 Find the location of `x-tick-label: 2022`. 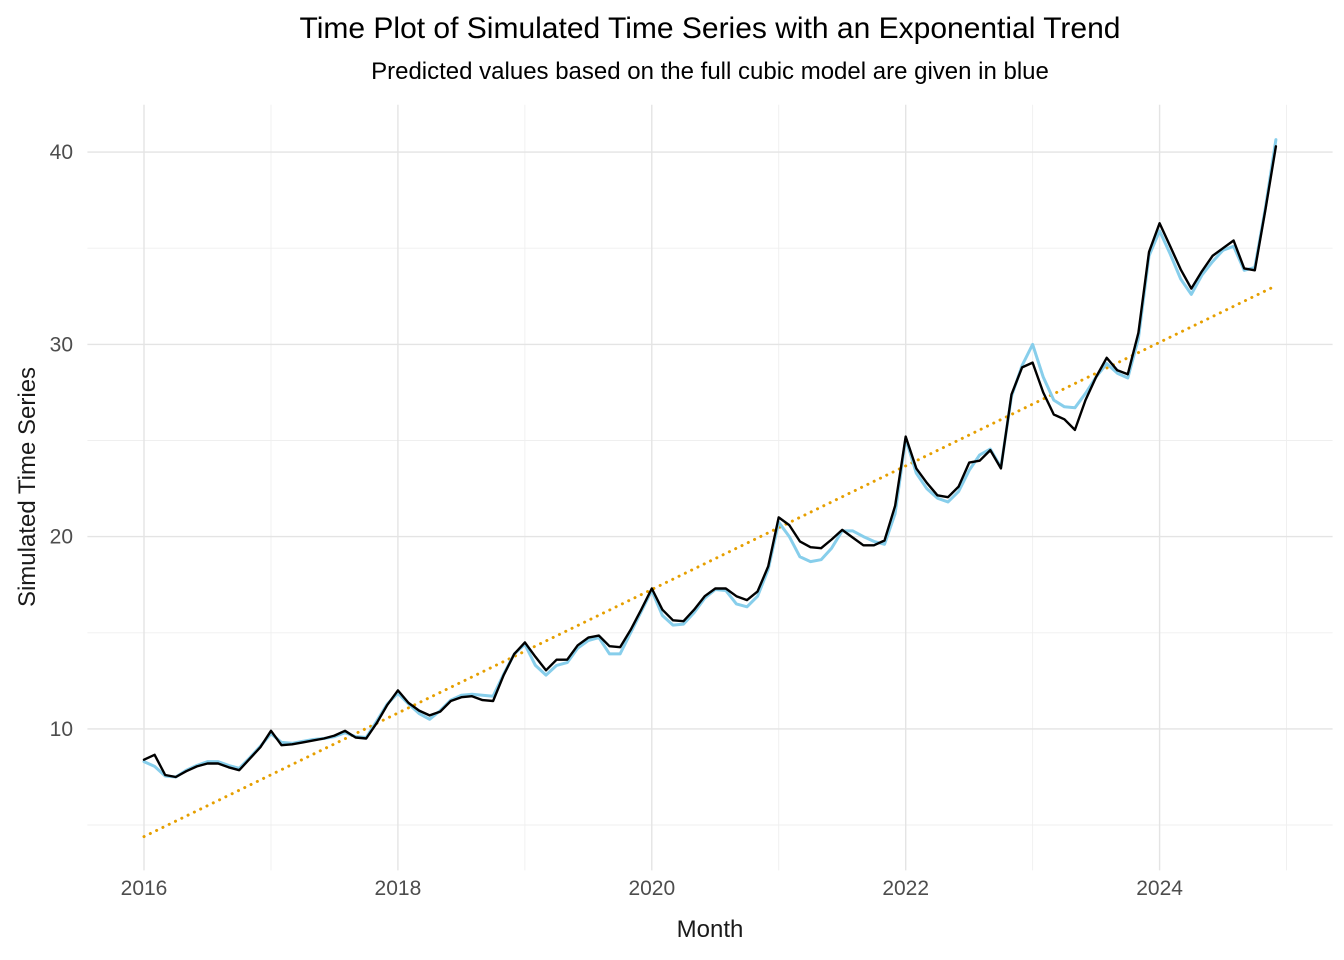

x-tick-label: 2022 is located at coordinates (905, 888).